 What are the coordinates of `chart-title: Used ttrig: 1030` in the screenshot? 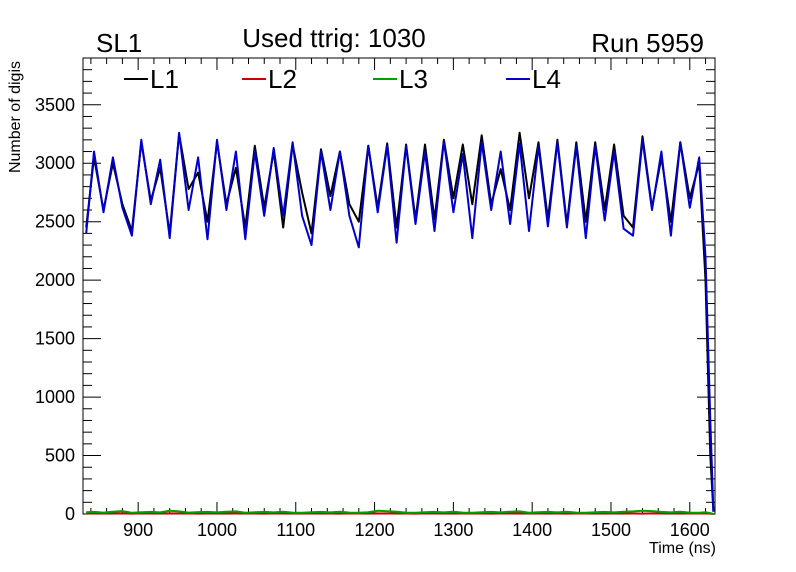 It's located at (334, 38).